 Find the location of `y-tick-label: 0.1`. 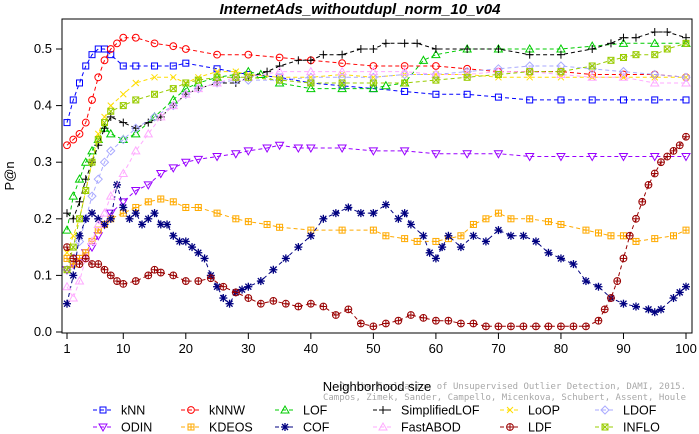

y-tick-label: 0.1 is located at coordinates (43, 274).